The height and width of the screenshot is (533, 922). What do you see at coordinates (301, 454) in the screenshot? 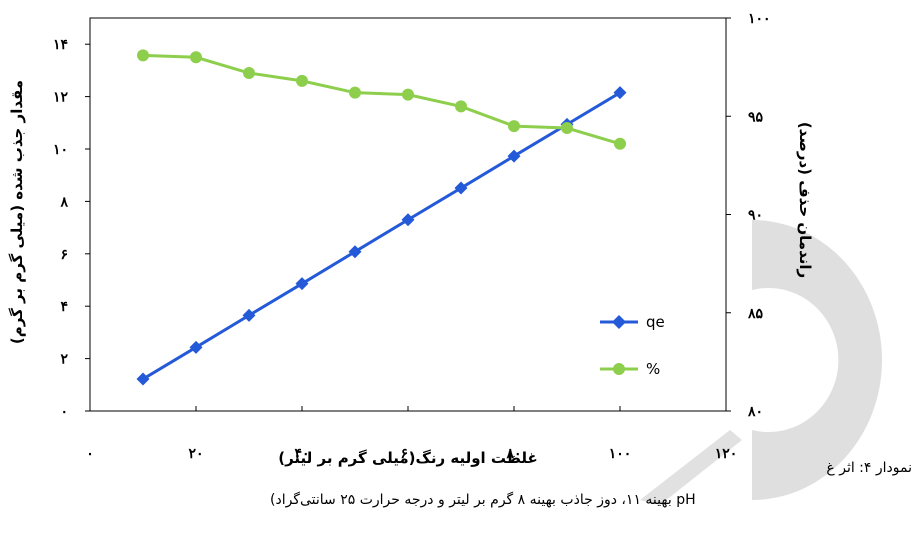
I see `x-tick-label: ۴۰` at bounding box center [301, 454].